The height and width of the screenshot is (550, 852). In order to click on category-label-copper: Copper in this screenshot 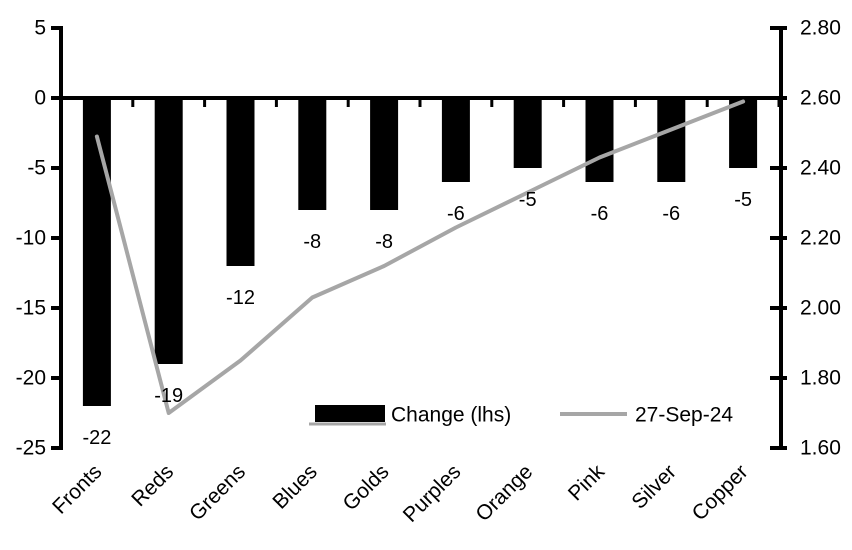, I will do `click(720, 492)`.